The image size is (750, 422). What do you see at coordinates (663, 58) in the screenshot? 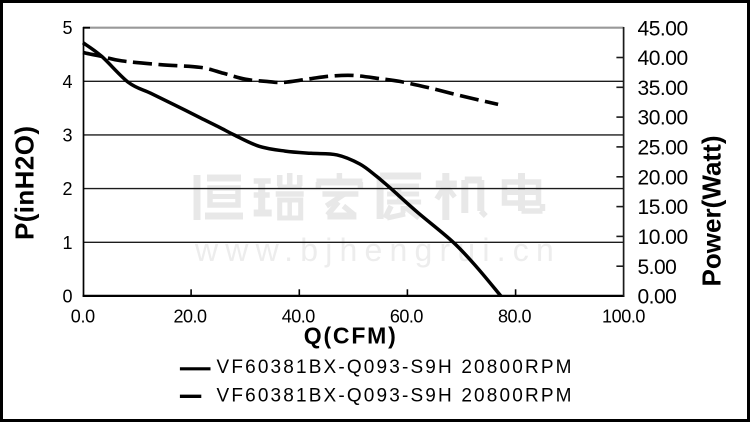
I see `svg-text: 40.00` at bounding box center [663, 58].